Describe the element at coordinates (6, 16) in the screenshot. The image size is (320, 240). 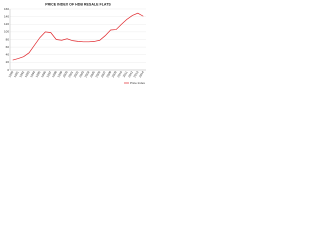
I see `y-tick-label: 140` at that location.